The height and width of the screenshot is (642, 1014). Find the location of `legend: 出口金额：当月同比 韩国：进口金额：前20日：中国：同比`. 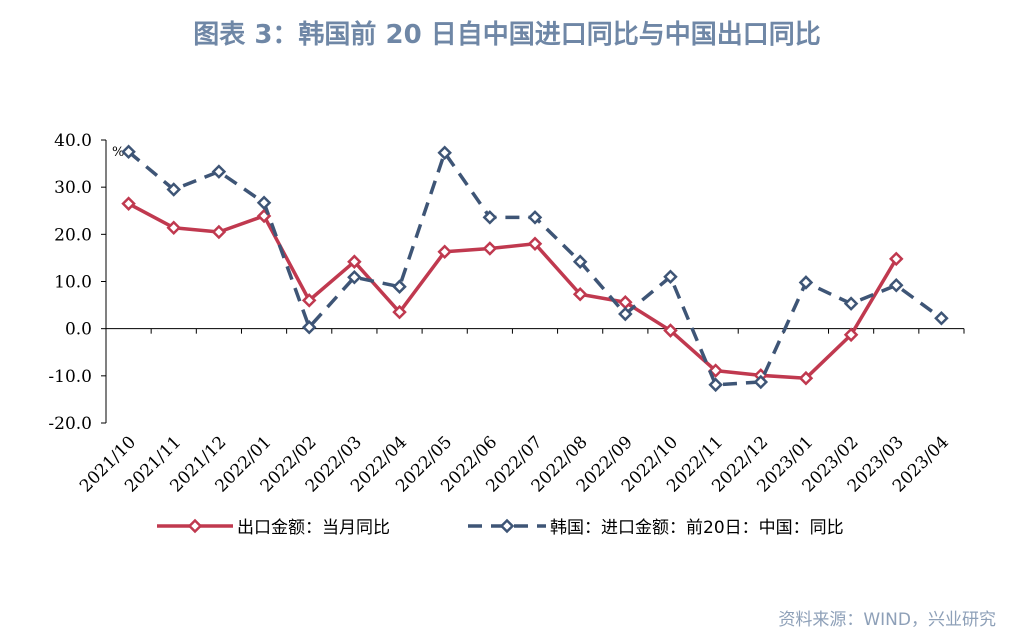

legend: 出口金额：当月同比 韩国：进口金额：前20日：中国：同比 is located at coordinates (500, 528).